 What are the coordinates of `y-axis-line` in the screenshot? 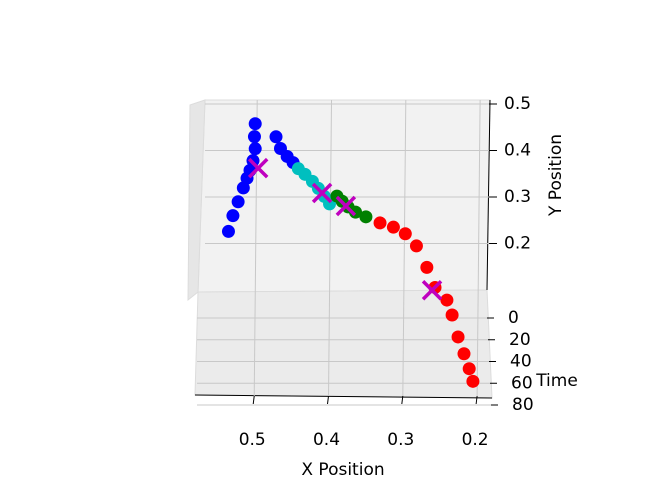 It's located at (488, 195).